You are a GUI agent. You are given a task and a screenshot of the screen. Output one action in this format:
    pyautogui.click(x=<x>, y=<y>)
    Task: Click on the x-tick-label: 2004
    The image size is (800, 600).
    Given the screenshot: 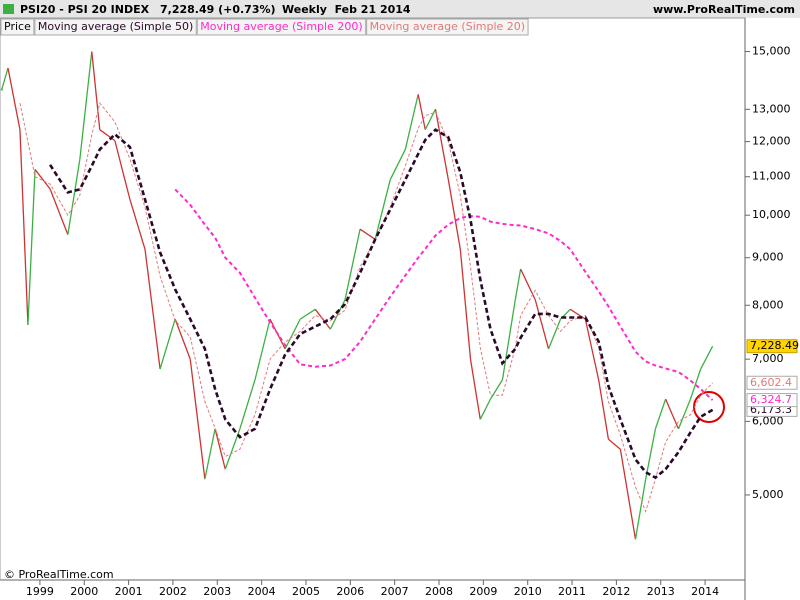 What is the action you would take?
    pyautogui.click(x=262, y=591)
    